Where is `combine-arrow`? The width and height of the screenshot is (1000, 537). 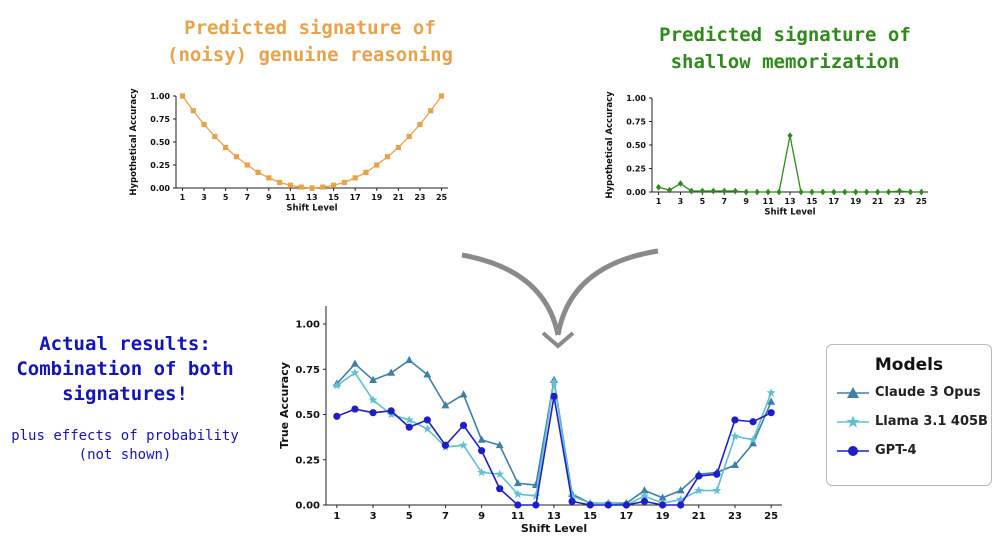
combine-arrow is located at coordinates (560, 298).